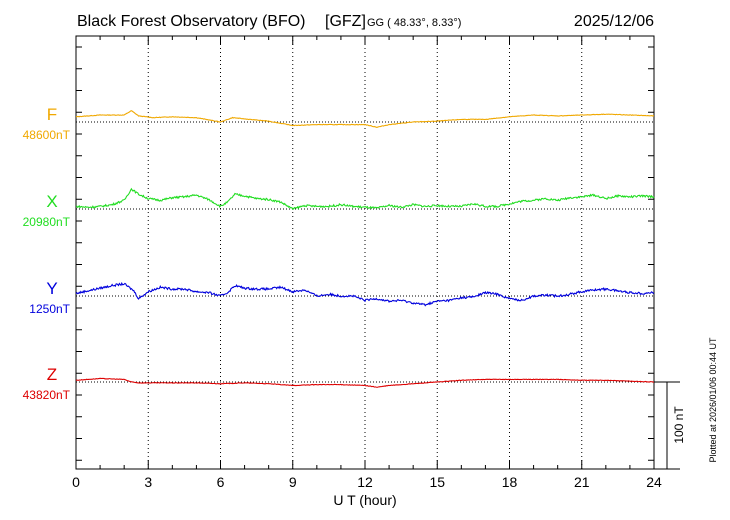 Image resolution: width=730 pixels, height=520 pixels. What do you see at coordinates (365, 294) in the screenshot?
I see `series-line-y` at bounding box center [365, 294].